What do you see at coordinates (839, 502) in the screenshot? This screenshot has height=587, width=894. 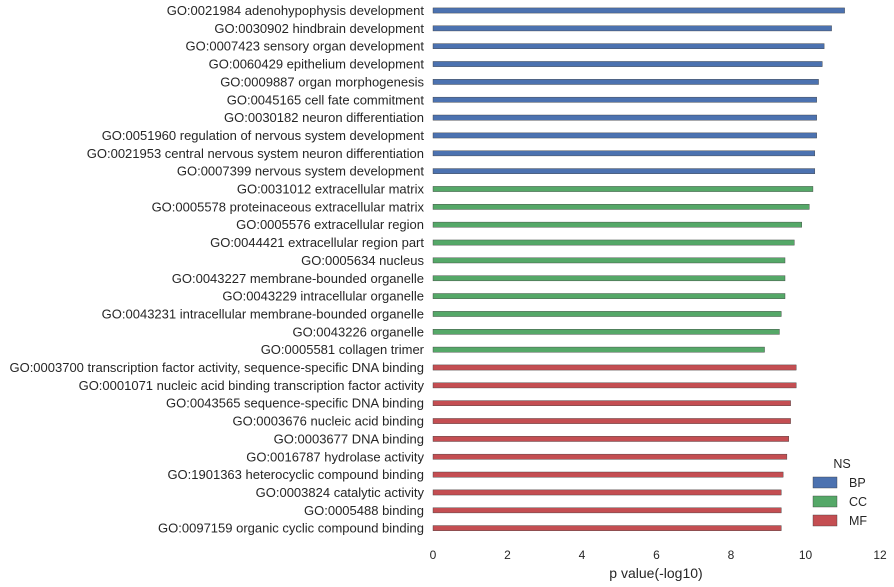 I see `legend-entries: BP CC MF` at bounding box center [839, 502].